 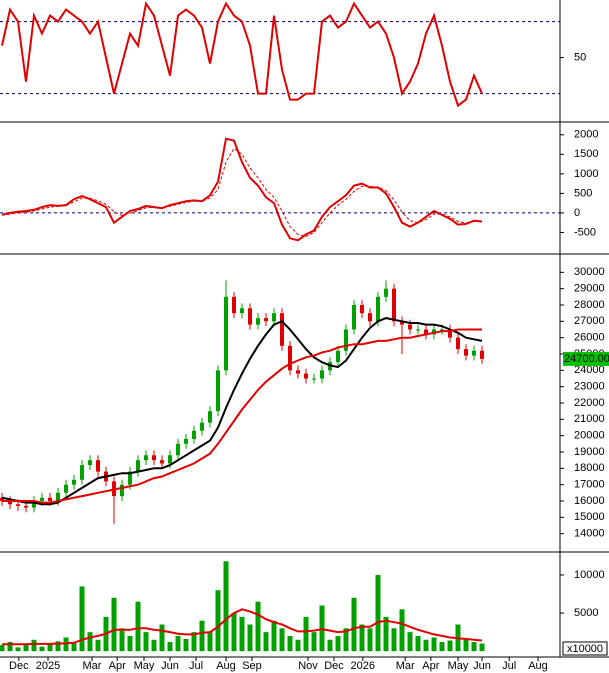 I want to click on x-tick-label: Aug, so click(x=538, y=666).